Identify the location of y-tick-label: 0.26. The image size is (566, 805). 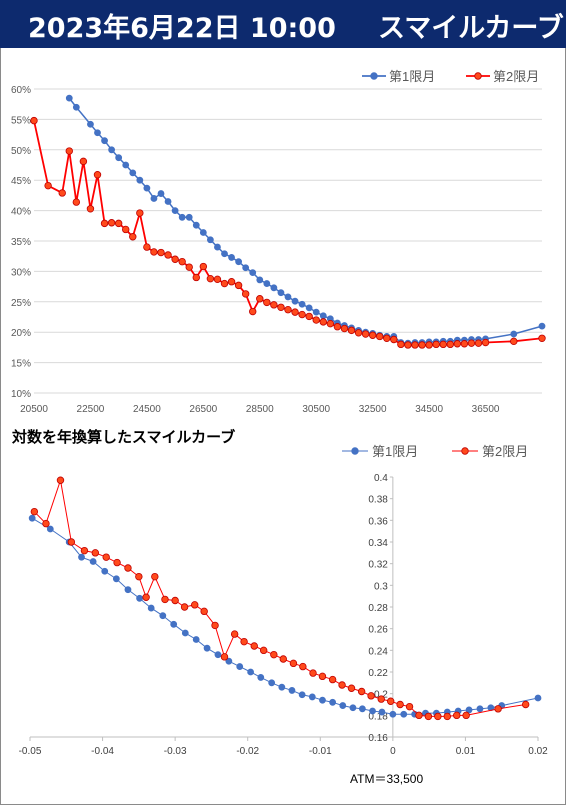
(378, 630).